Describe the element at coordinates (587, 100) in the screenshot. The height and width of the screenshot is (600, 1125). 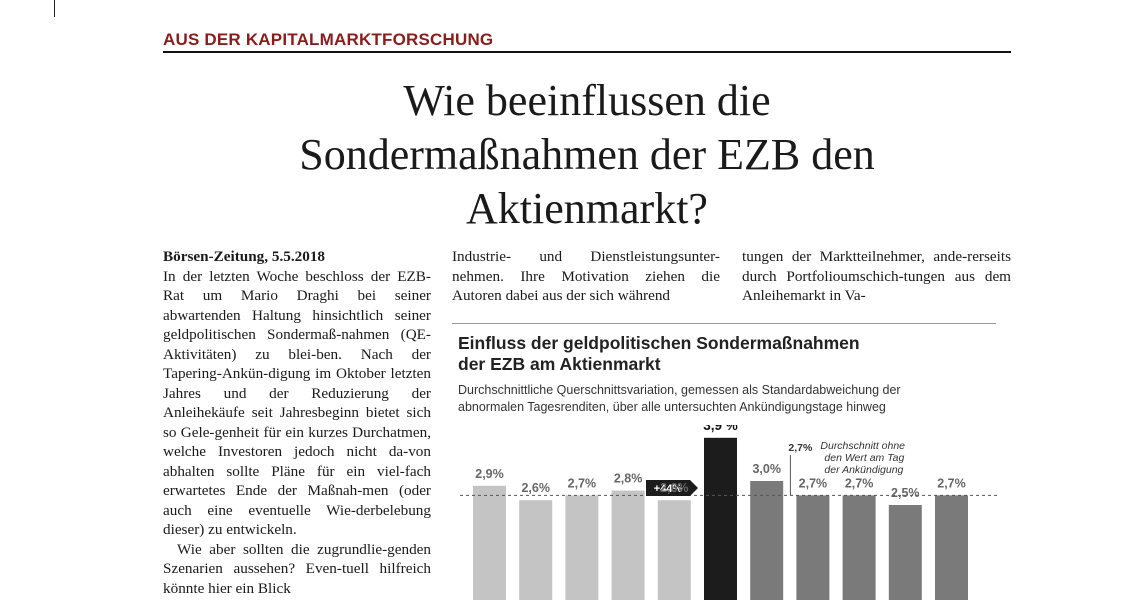
I see `headline-line-1: Wie beeinflussen die` at that location.